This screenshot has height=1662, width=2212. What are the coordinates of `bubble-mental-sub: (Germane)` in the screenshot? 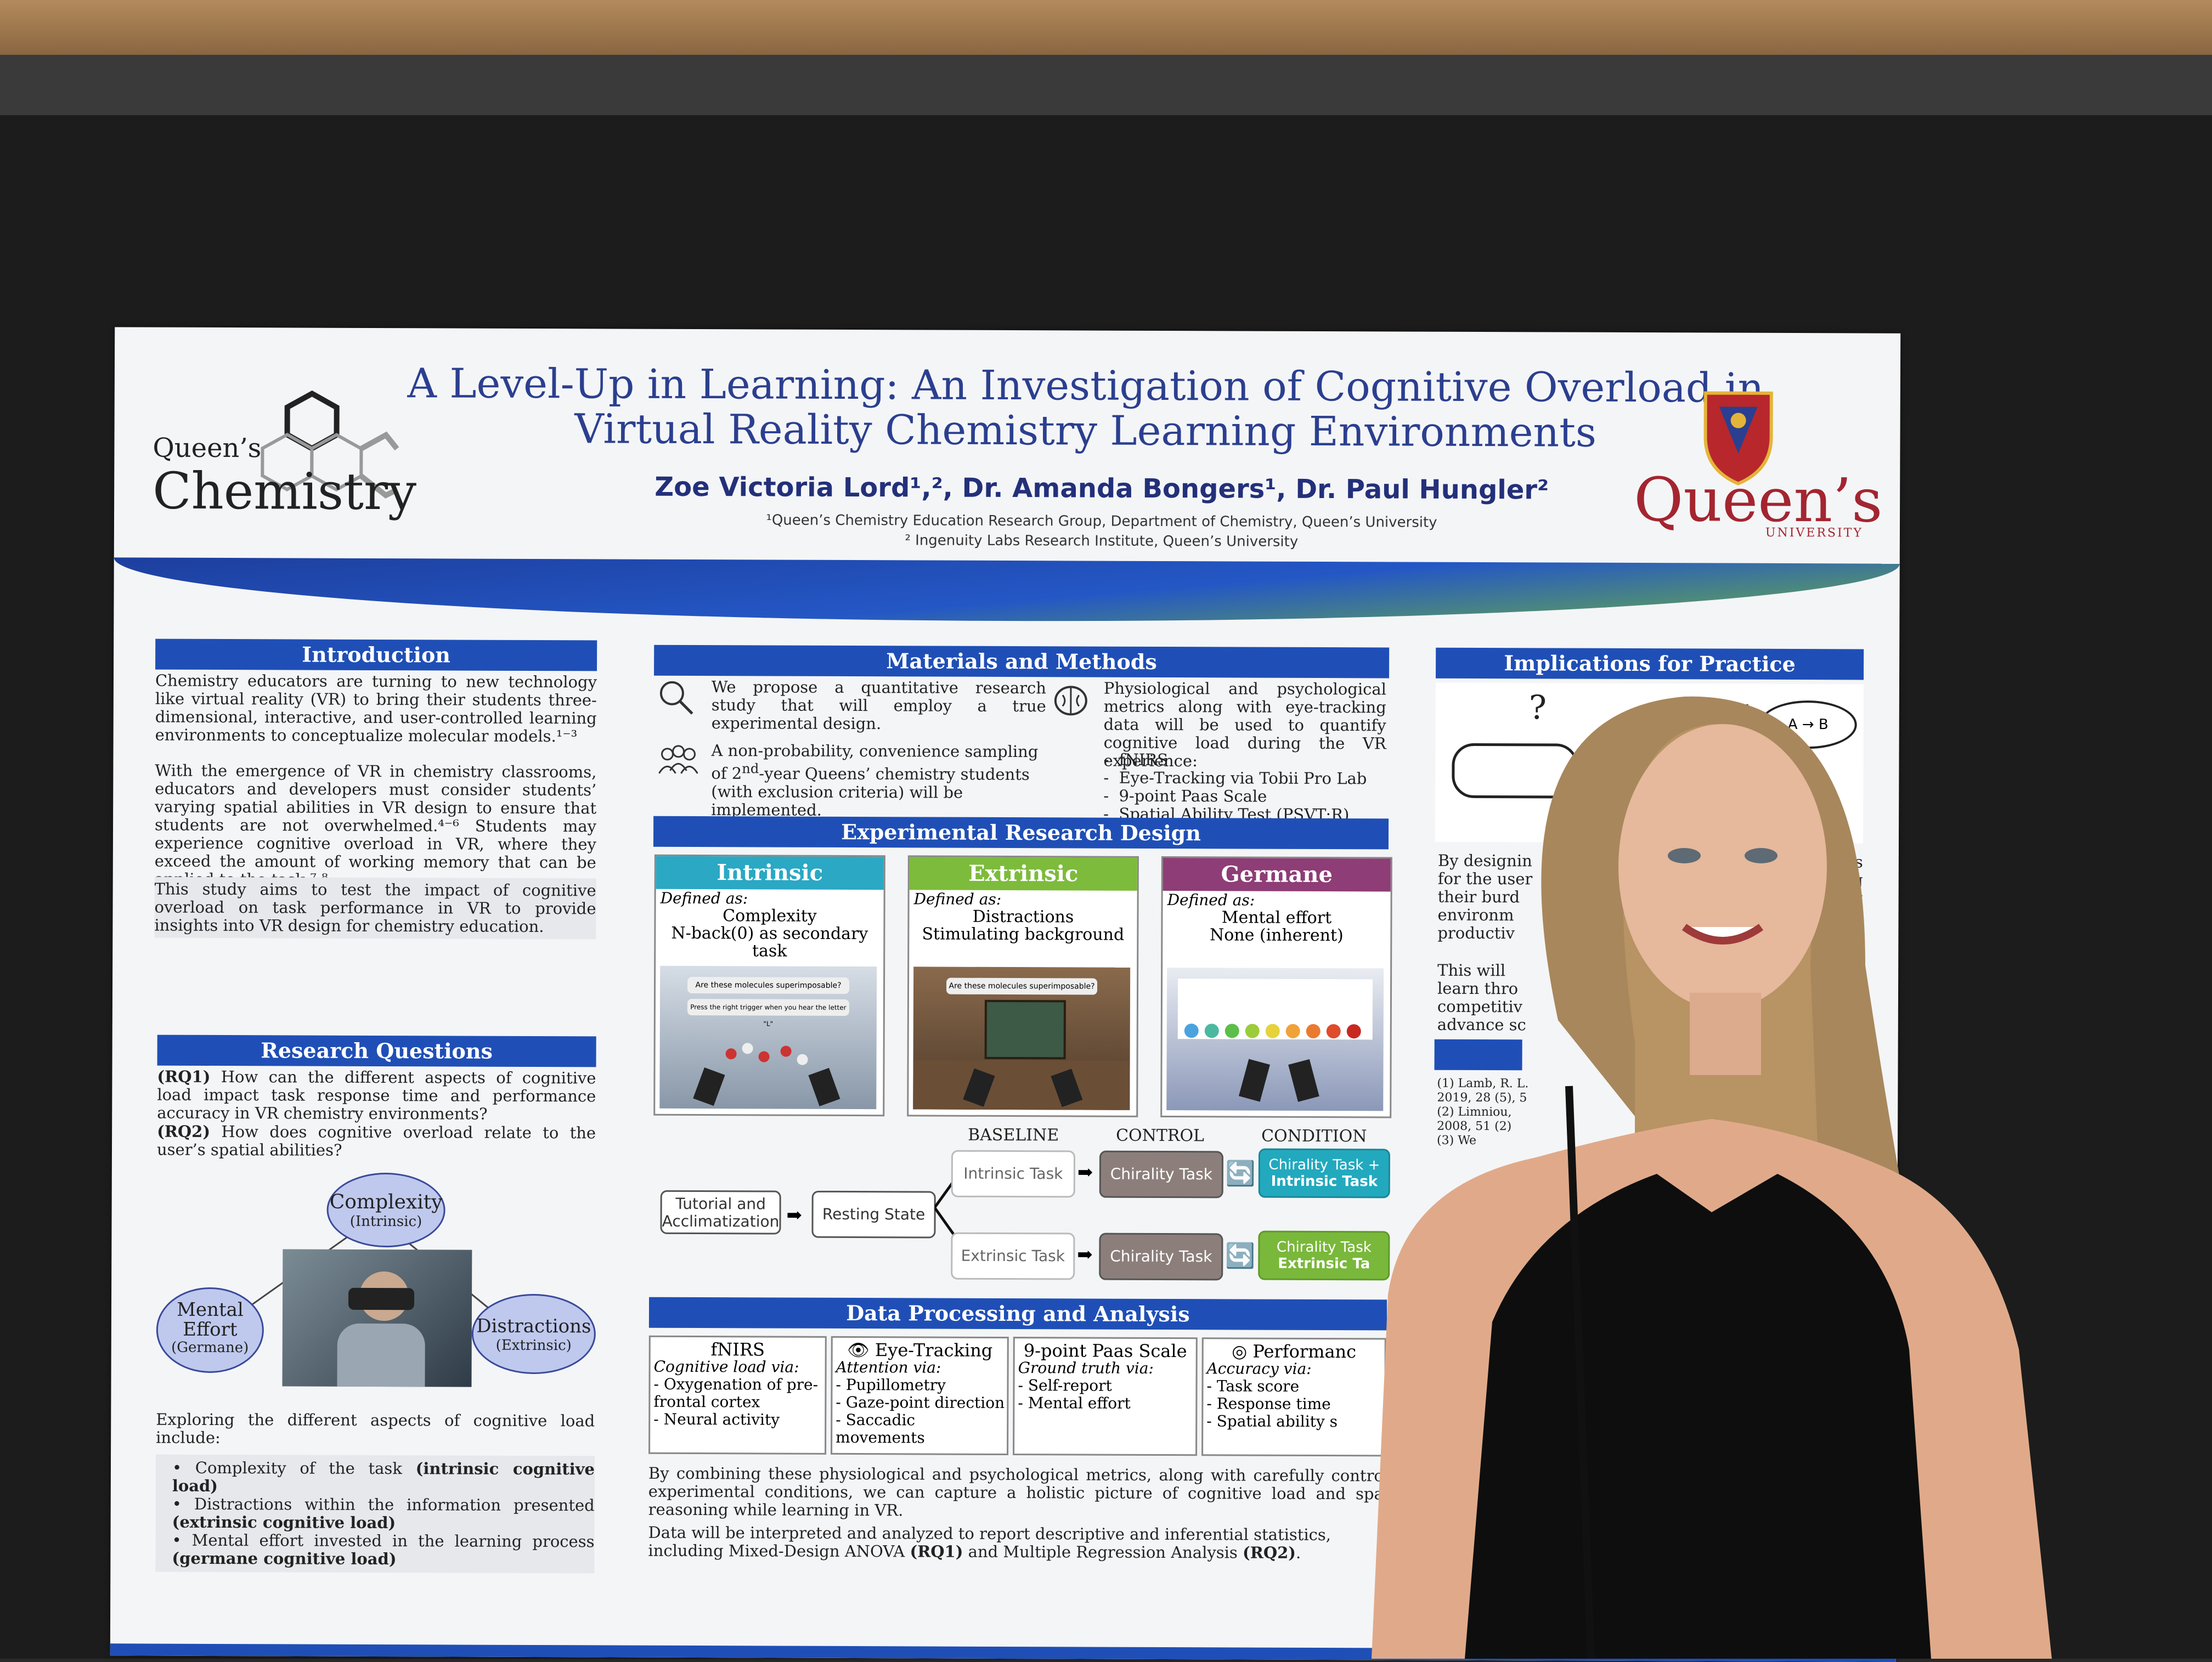 It's located at (210, 1347).